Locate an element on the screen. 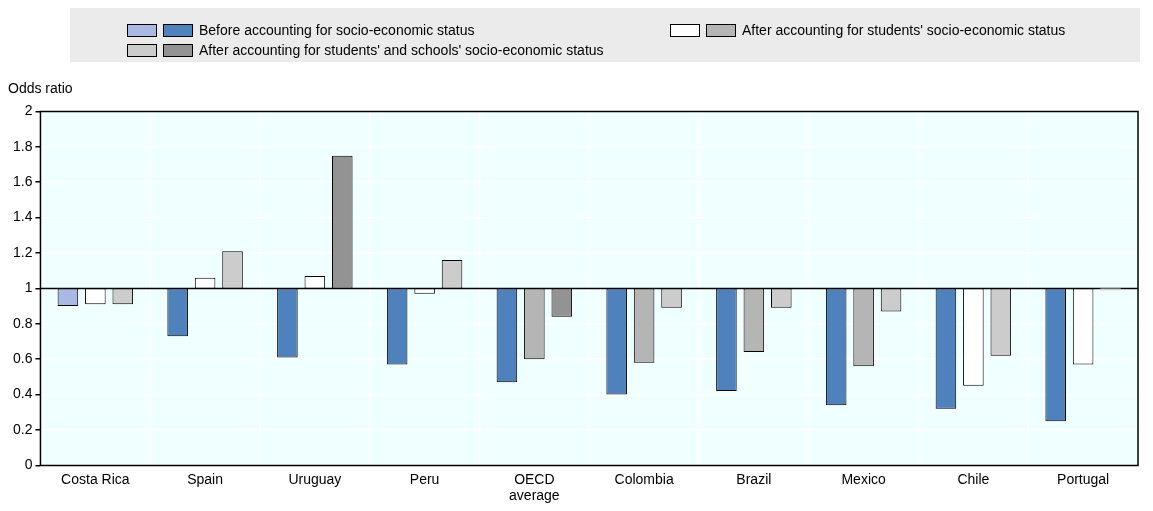 The width and height of the screenshot is (1153, 511). x-tick-label: Chile is located at coordinates (973, 478).